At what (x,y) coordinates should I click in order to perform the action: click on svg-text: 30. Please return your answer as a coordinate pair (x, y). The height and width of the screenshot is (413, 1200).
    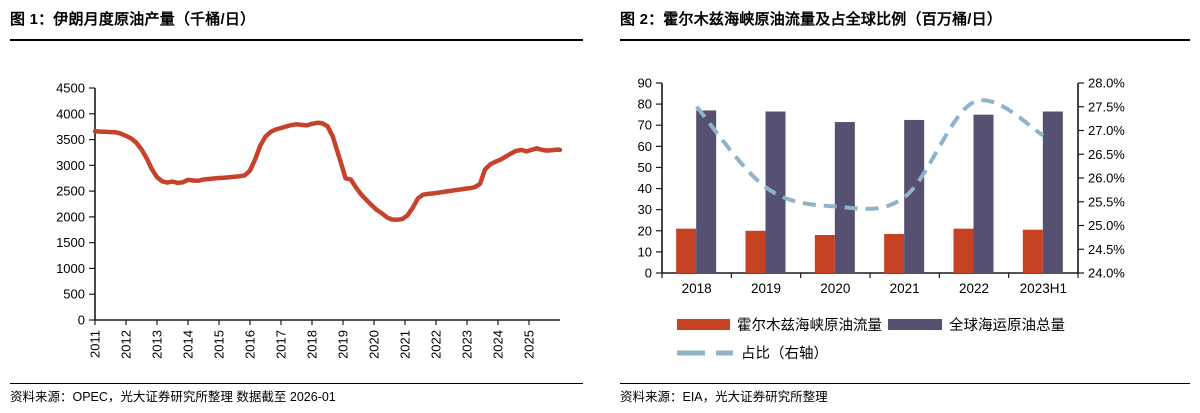
    Looking at the image, I should click on (645, 209).